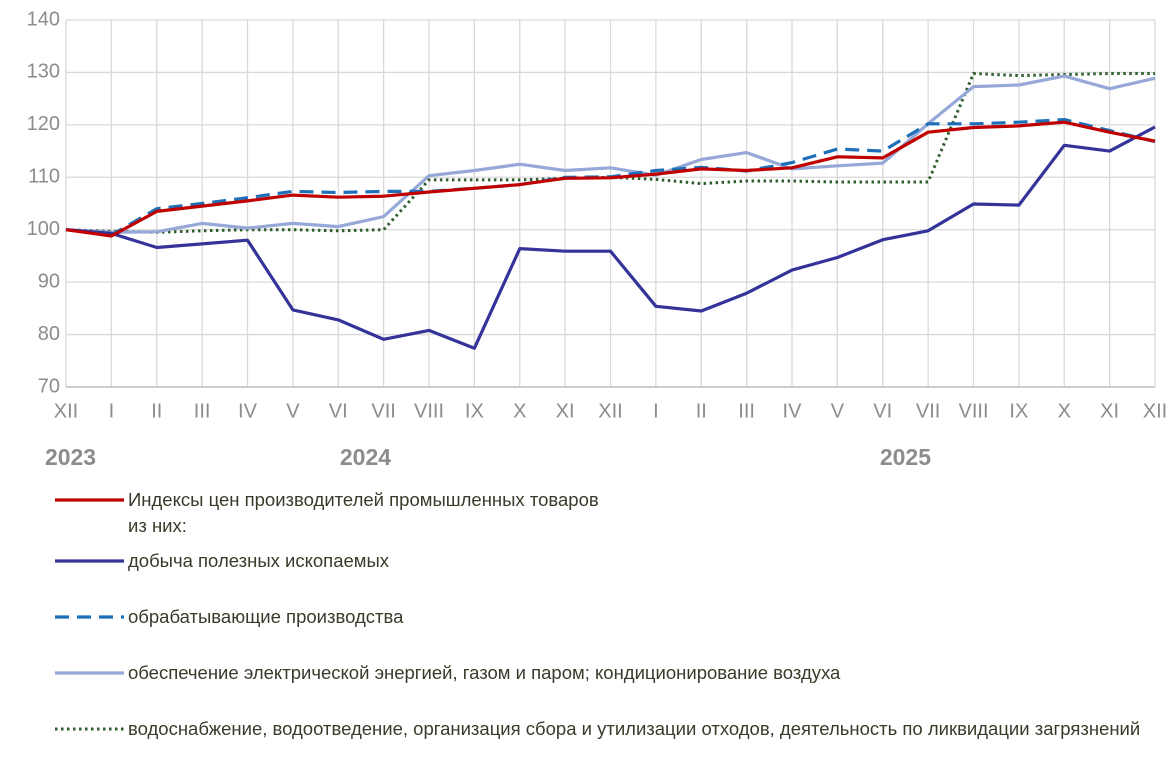 This screenshot has width=1174, height=766. What do you see at coordinates (43, 19) in the screenshot?
I see `y-tick-label: 140` at bounding box center [43, 19].